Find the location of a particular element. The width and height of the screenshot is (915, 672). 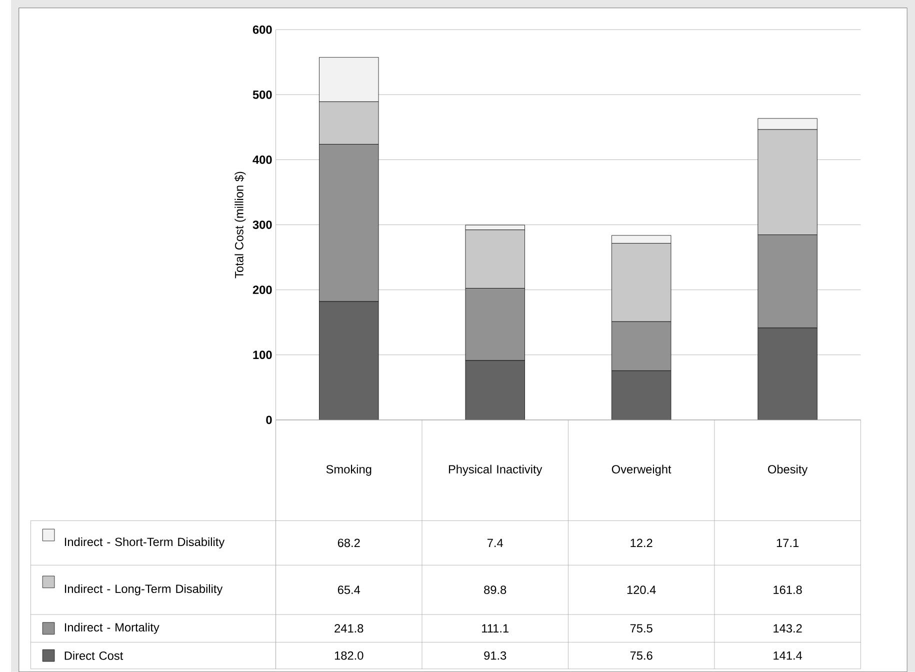

legend-label: Direct Cost is located at coordinates (94, 655).